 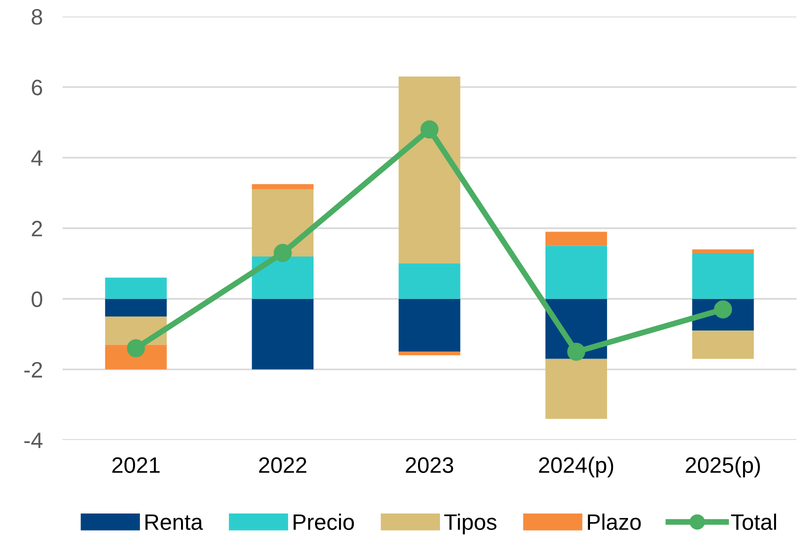 I want to click on x-tick-label: 2023, so click(x=430, y=465).